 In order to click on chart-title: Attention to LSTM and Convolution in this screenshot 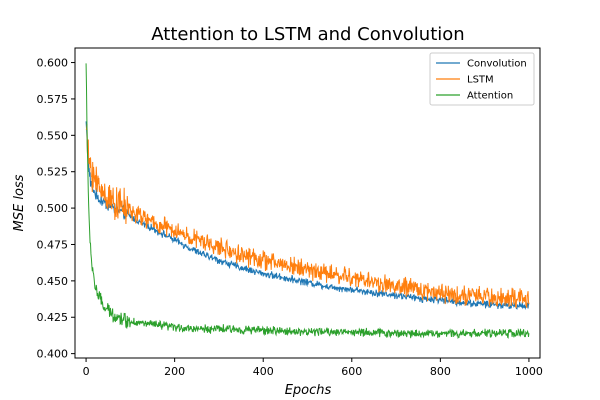, I will do `click(307, 34)`.